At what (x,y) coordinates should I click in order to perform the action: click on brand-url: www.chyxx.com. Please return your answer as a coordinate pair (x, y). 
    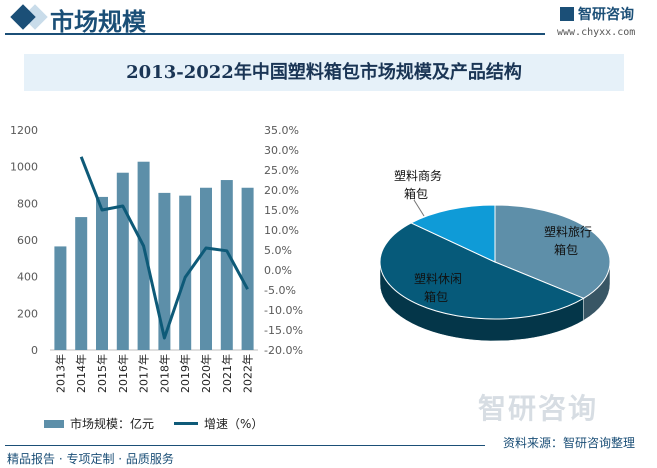
    Looking at the image, I should click on (596, 32).